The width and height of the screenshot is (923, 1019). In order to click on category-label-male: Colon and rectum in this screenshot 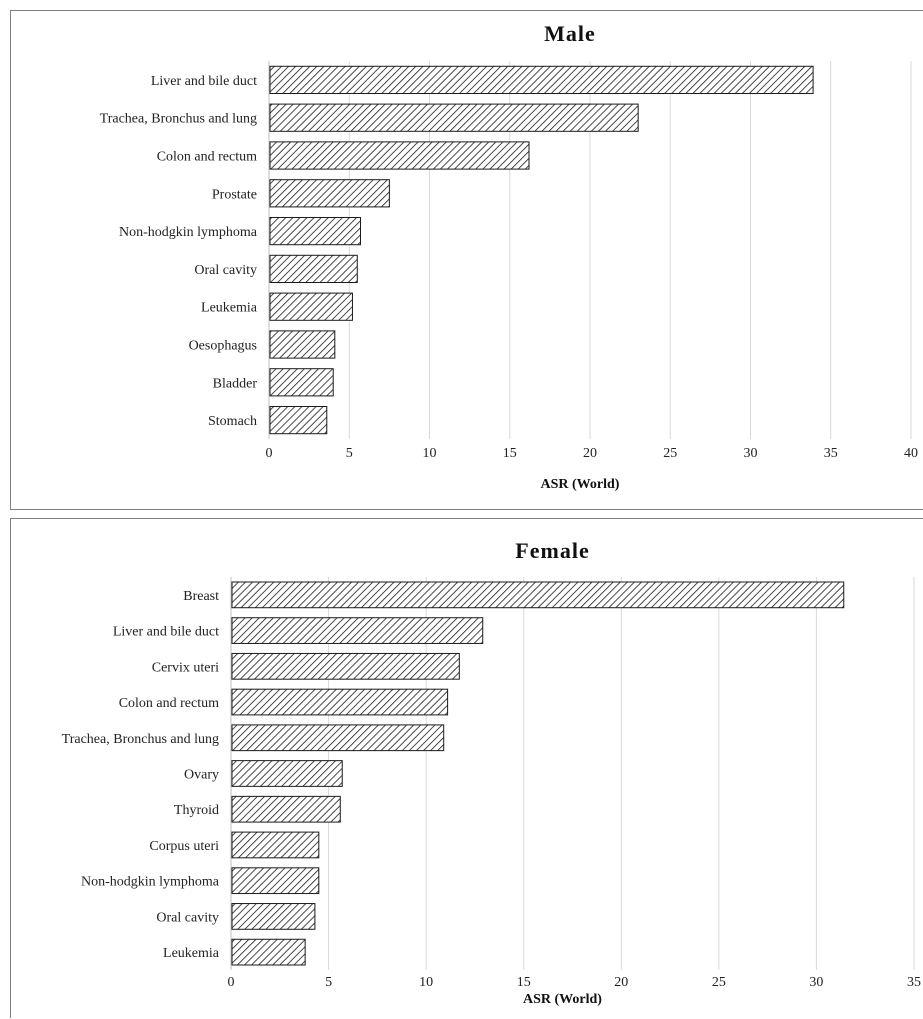, I will do `click(207, 157)`.